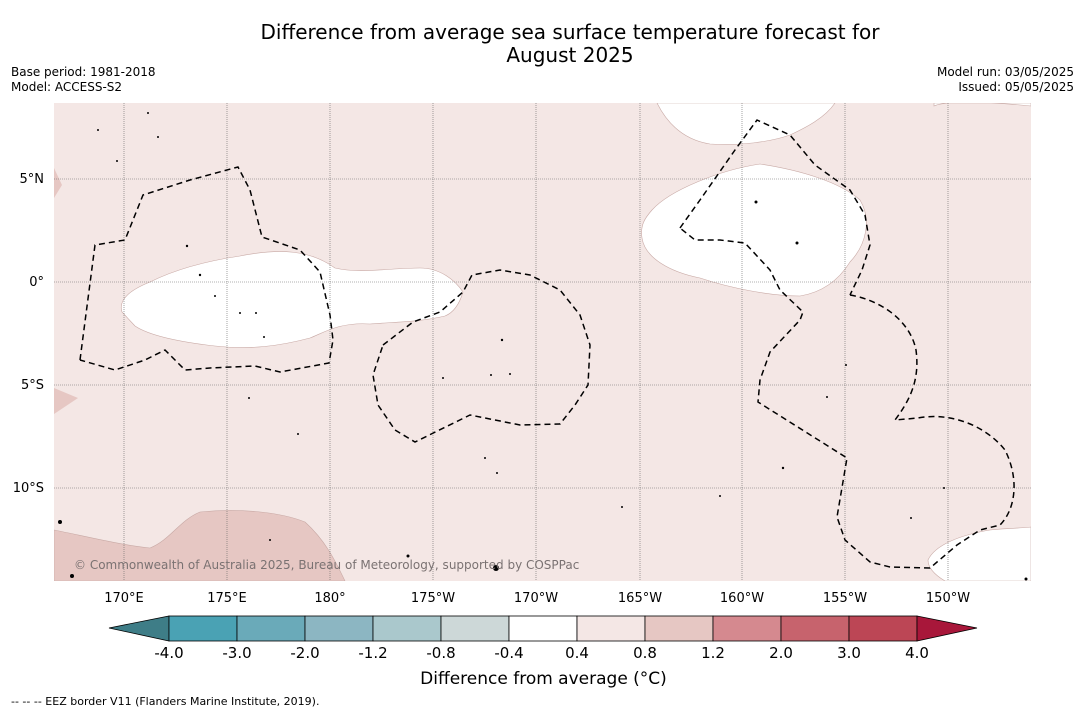  I want to click on colorbar-tick-label: 4.0, so click(917, 653).